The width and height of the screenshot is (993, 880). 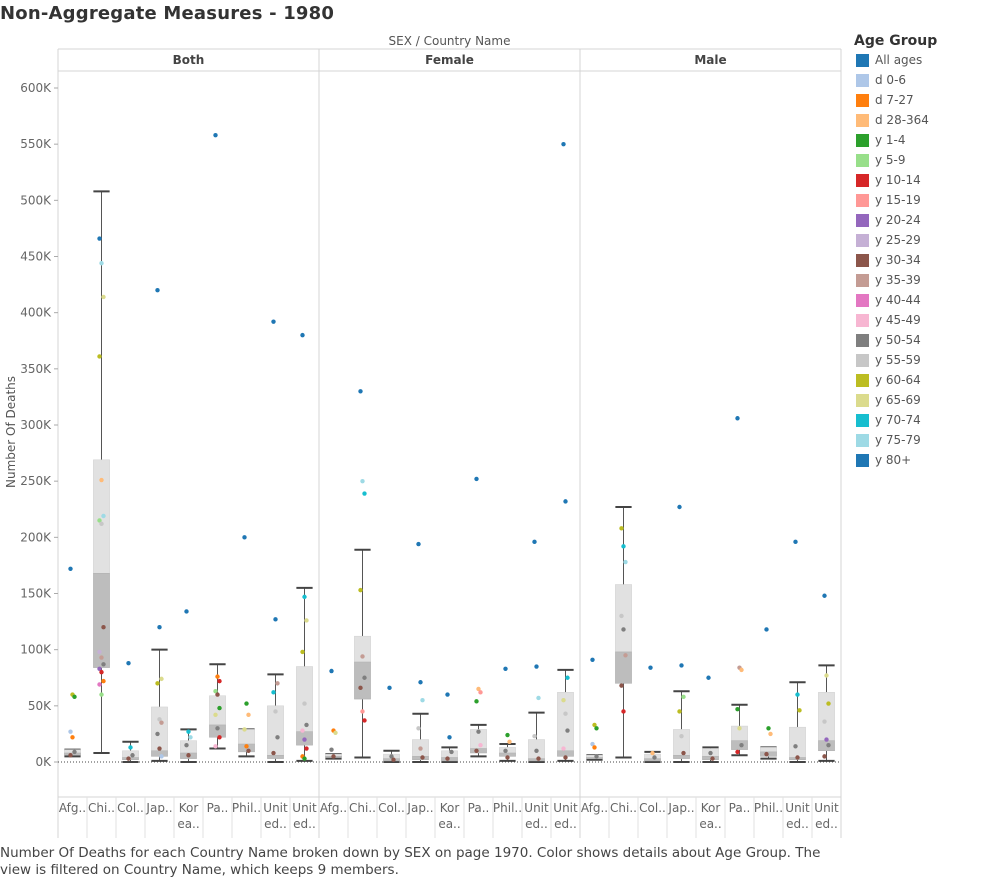 What do you see at coordinates (923, 140) in the screenshot?
I see `legend-item: y 1-4` at bounding box center [923, 140].